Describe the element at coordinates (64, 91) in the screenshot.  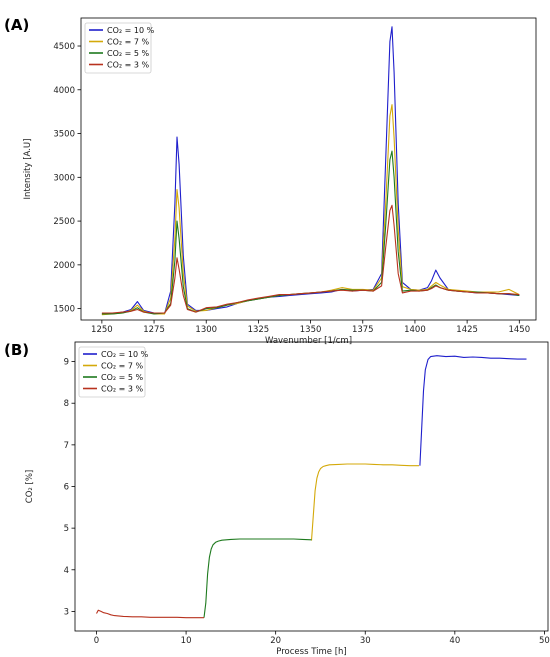
I see `y-tick-label: 4000` at that location.